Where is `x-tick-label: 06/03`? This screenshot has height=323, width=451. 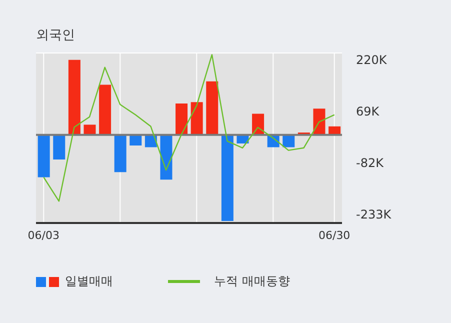 x-tick-label: 06/03 is located at coordinates (44, 235).